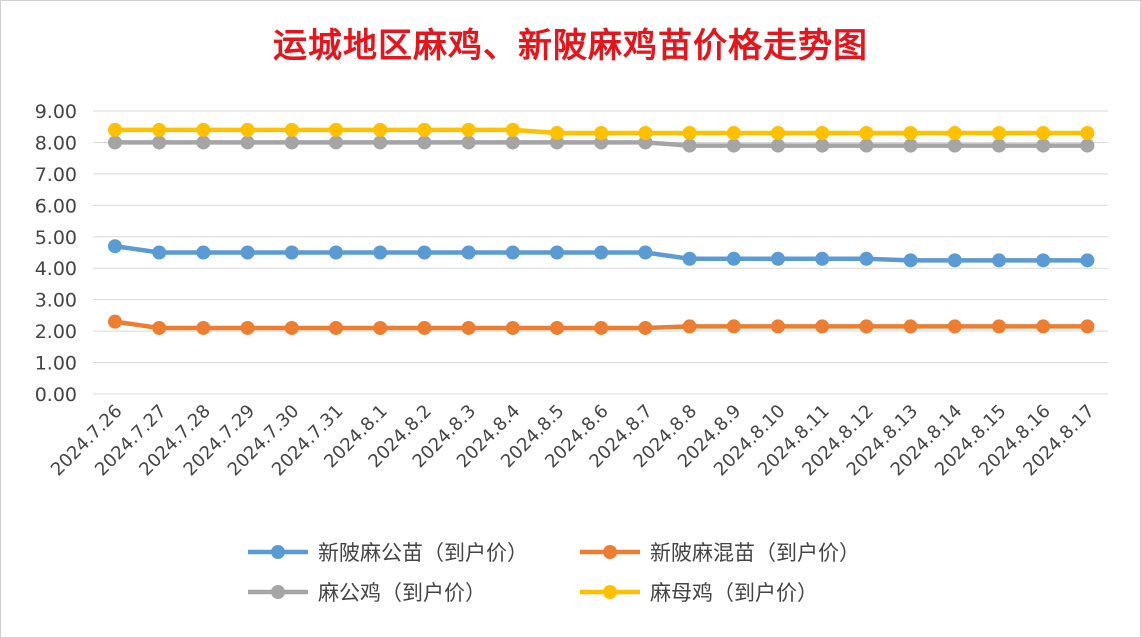 The width and height of the screenshot is (1141, 638). What do you see at coordinates (56, 175) in the screenshot?
I see `y-tick-label: 7.00` at bounding box center [56, 175].